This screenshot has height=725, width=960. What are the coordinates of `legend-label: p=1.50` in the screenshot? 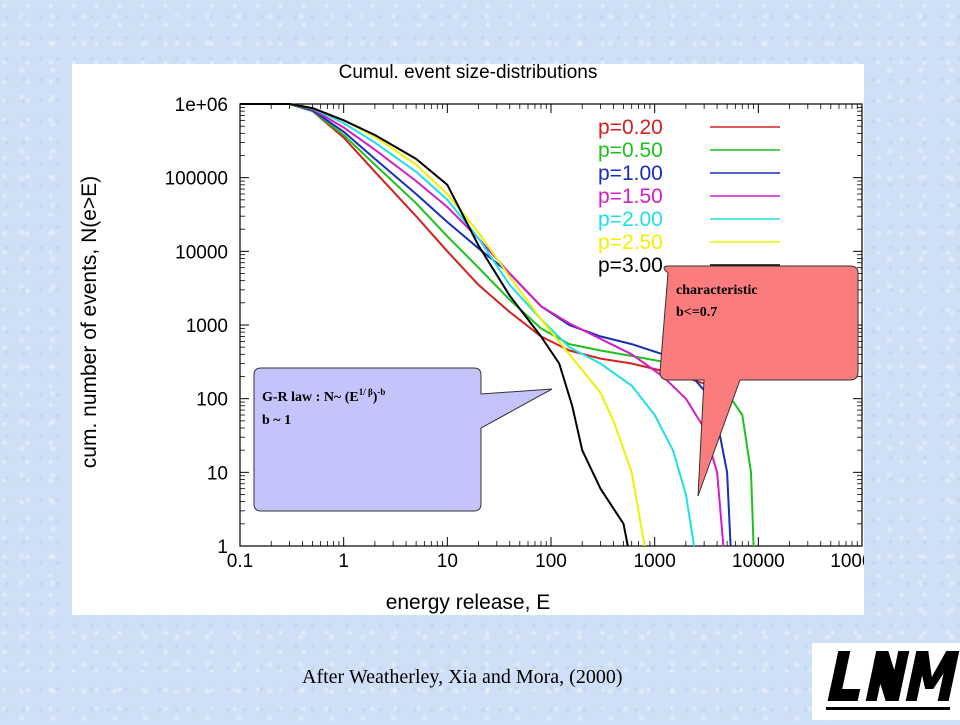 It's located at (630, 196).